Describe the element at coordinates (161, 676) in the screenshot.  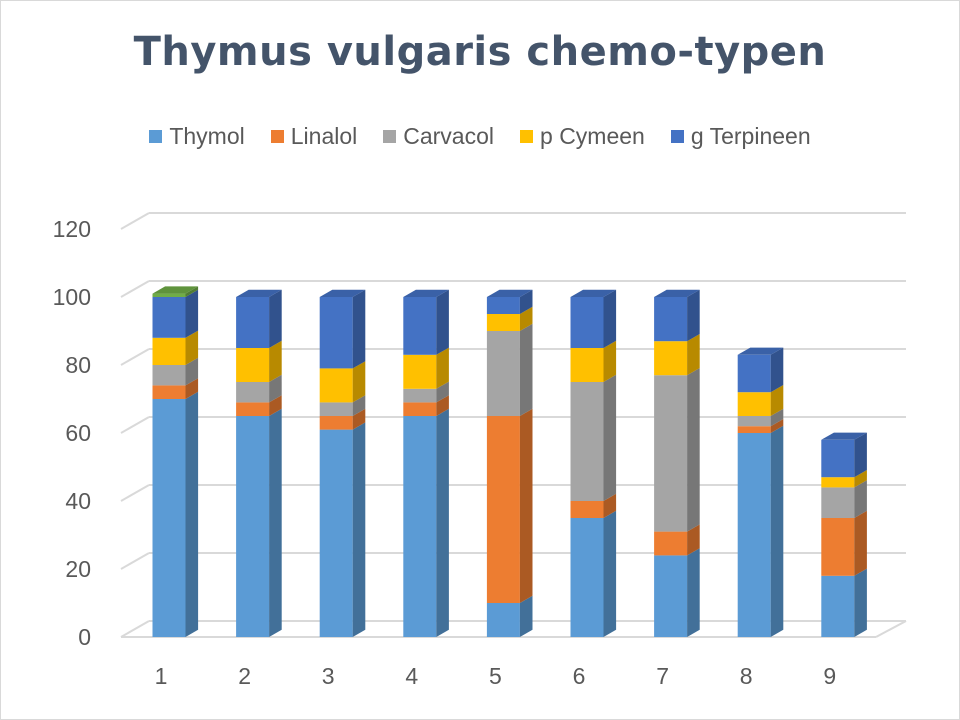
I see `x-tick-label: 1` at that location.